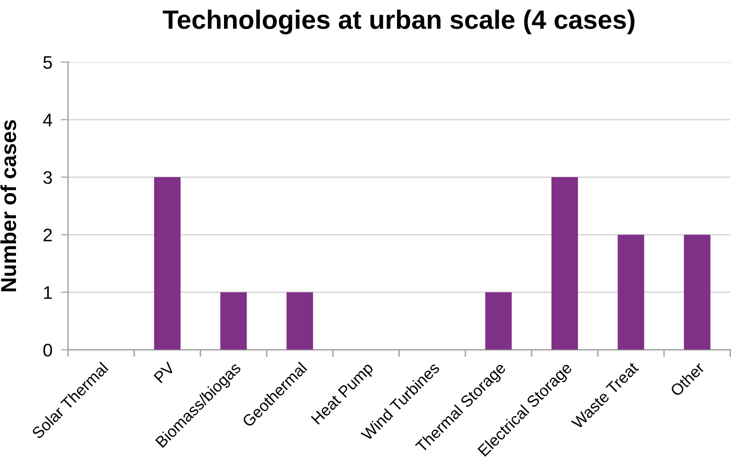 The width and height of the screenshot is (731, 467). I want to click on y-tick-label: 2, so click(48, 235).